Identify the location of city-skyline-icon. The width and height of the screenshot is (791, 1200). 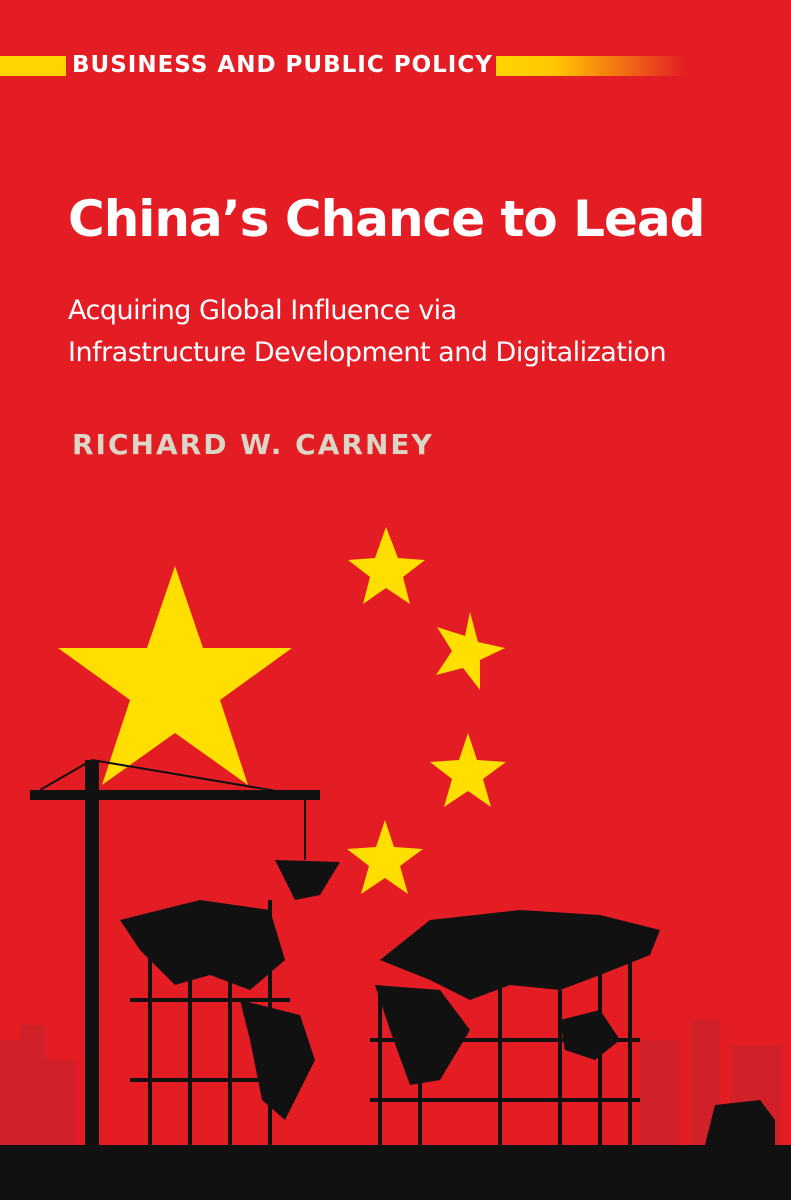
(390, 1085).